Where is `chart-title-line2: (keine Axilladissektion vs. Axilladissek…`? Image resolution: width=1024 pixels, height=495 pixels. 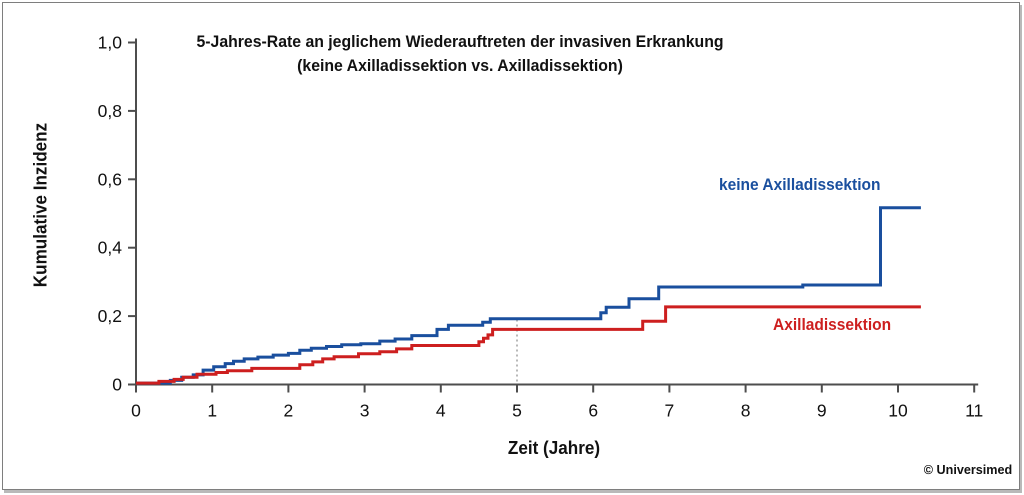 chart-title-line2: (keine Axilladissektion vs. Axilladissek… is located at coordinates (460, 65).